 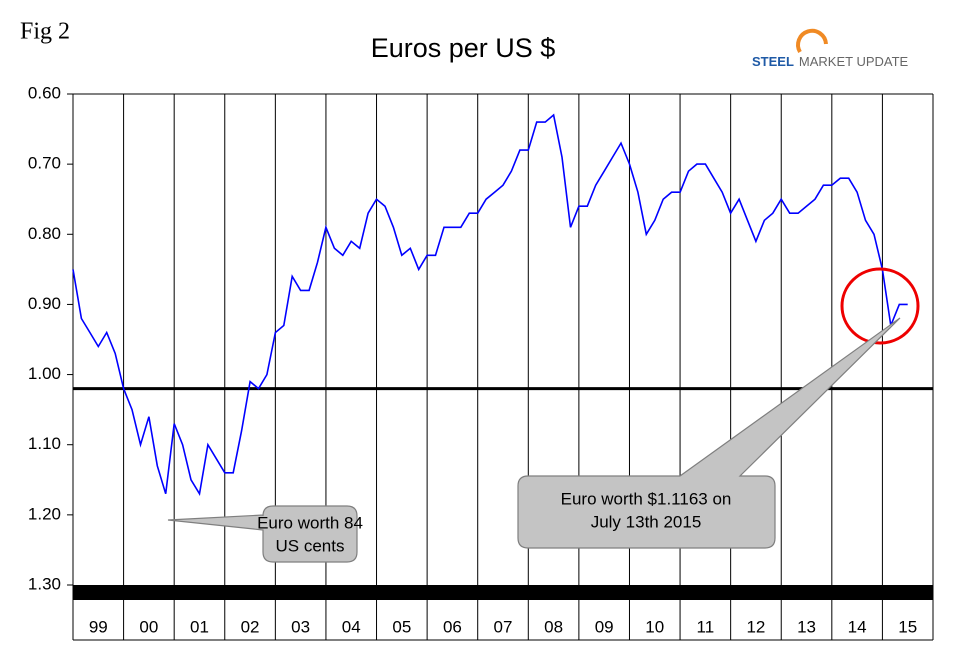 What do you see at coordinates (44, 373) in the screenshot?
I see `y-tick-label: 1.00` at bounding box center [44, 373].